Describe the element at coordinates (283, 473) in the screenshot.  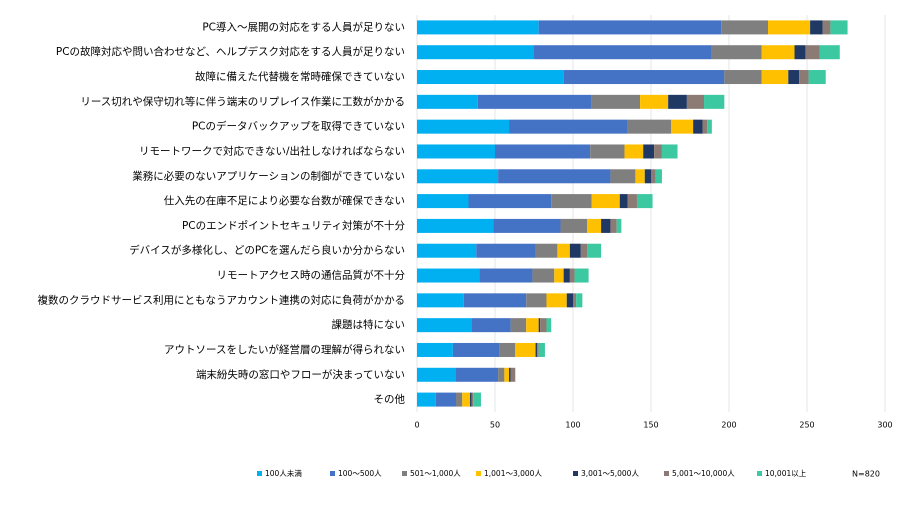
I see `legend-label: 100人未満` at that location.